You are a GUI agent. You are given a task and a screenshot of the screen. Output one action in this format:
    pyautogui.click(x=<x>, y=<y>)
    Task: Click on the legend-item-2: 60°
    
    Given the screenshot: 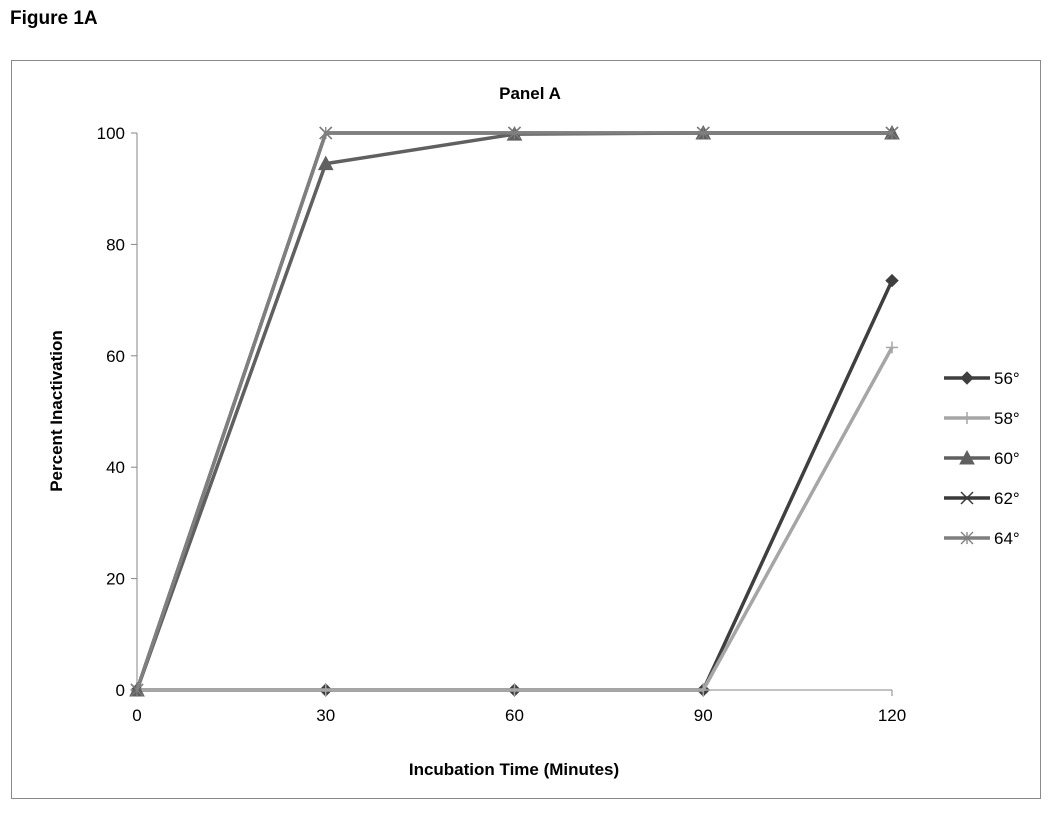 What is the action you would take?
    pyautogui.click(x=982, y=458)
    